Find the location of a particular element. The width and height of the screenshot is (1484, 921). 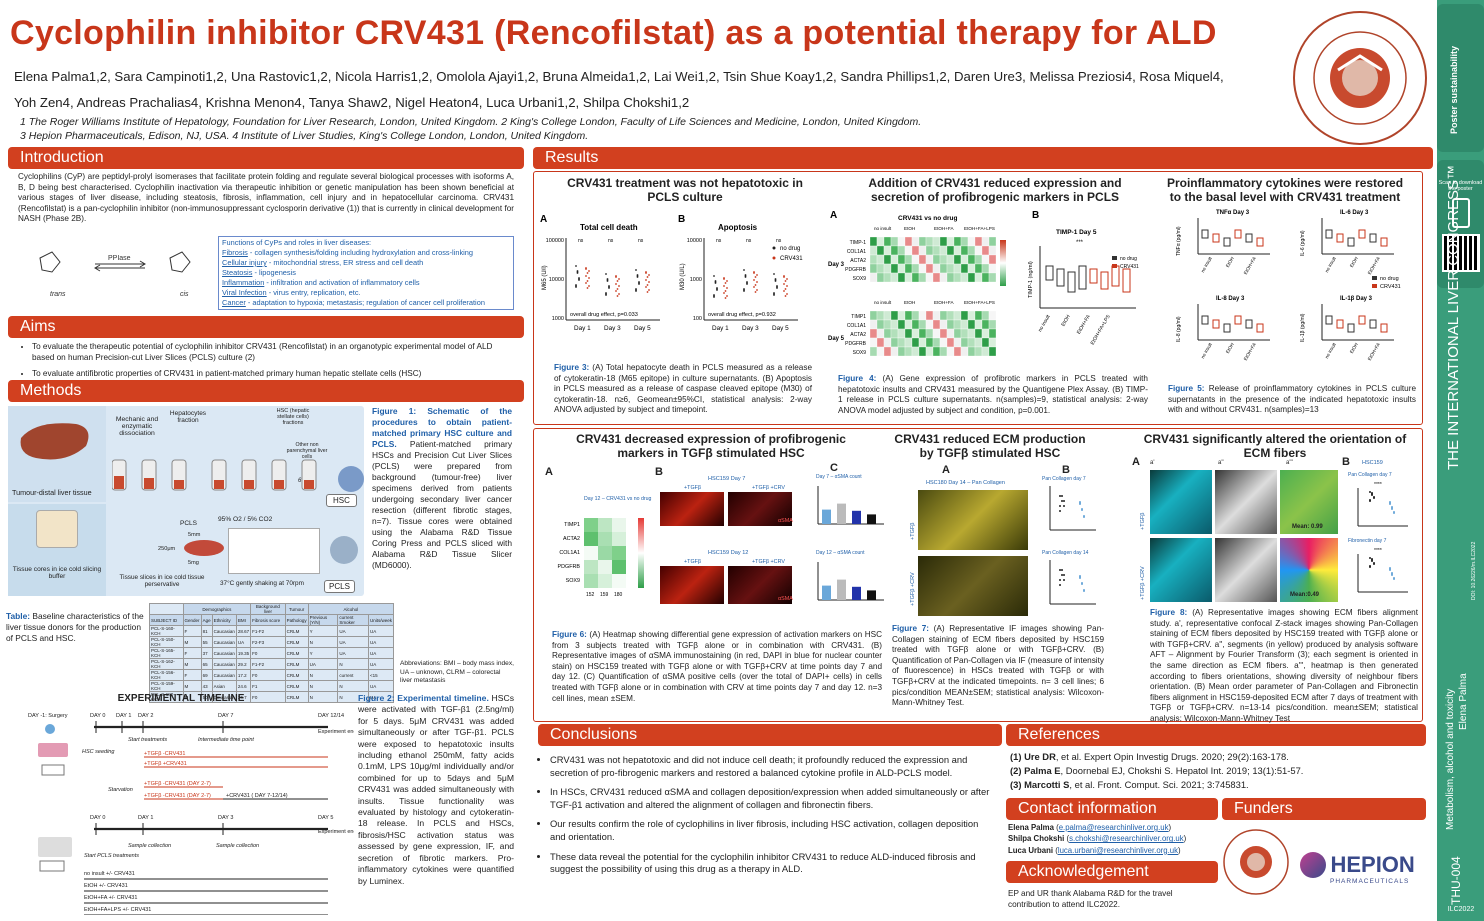

table-cell: CRLM is located at coordinates (296, 675).